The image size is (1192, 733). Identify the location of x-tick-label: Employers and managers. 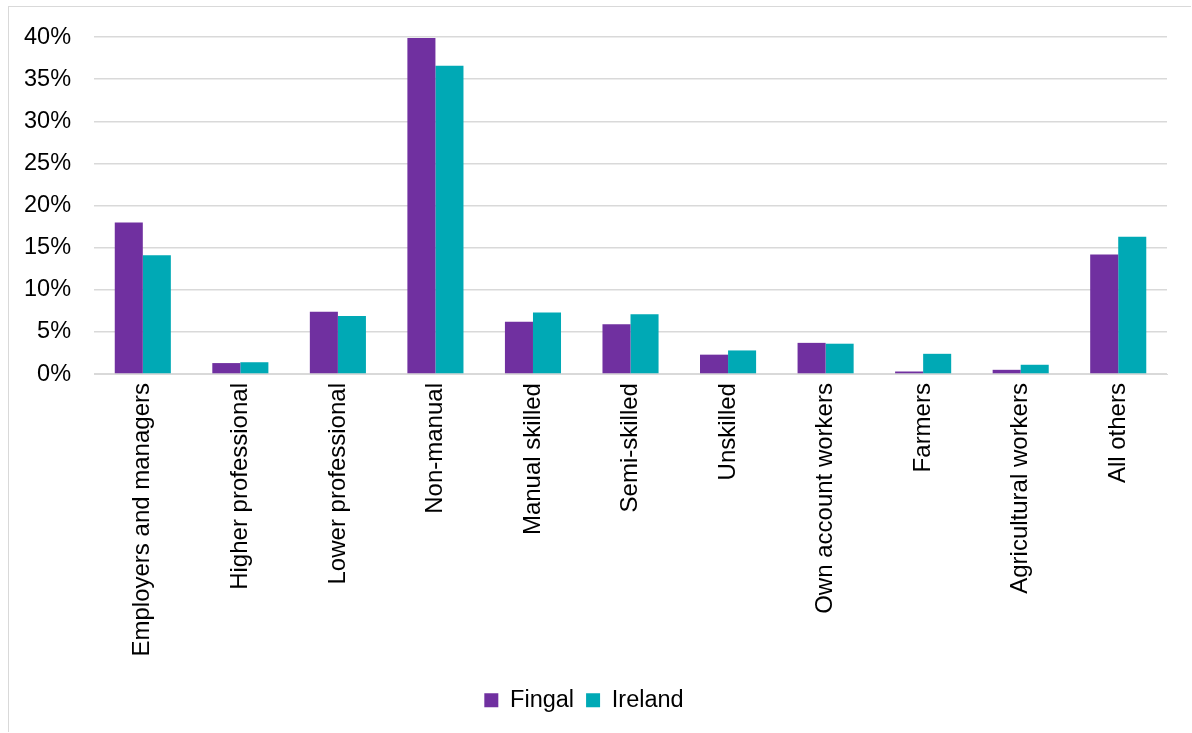
(141, 520).